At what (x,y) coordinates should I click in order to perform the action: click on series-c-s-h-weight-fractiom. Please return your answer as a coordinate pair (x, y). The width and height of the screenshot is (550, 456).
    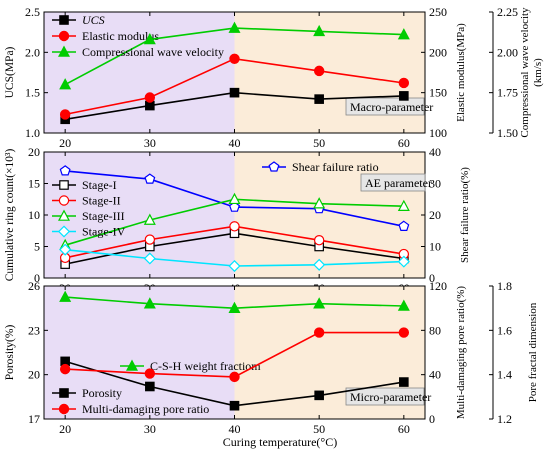
    Looking at the image, I should click on (234, 301).